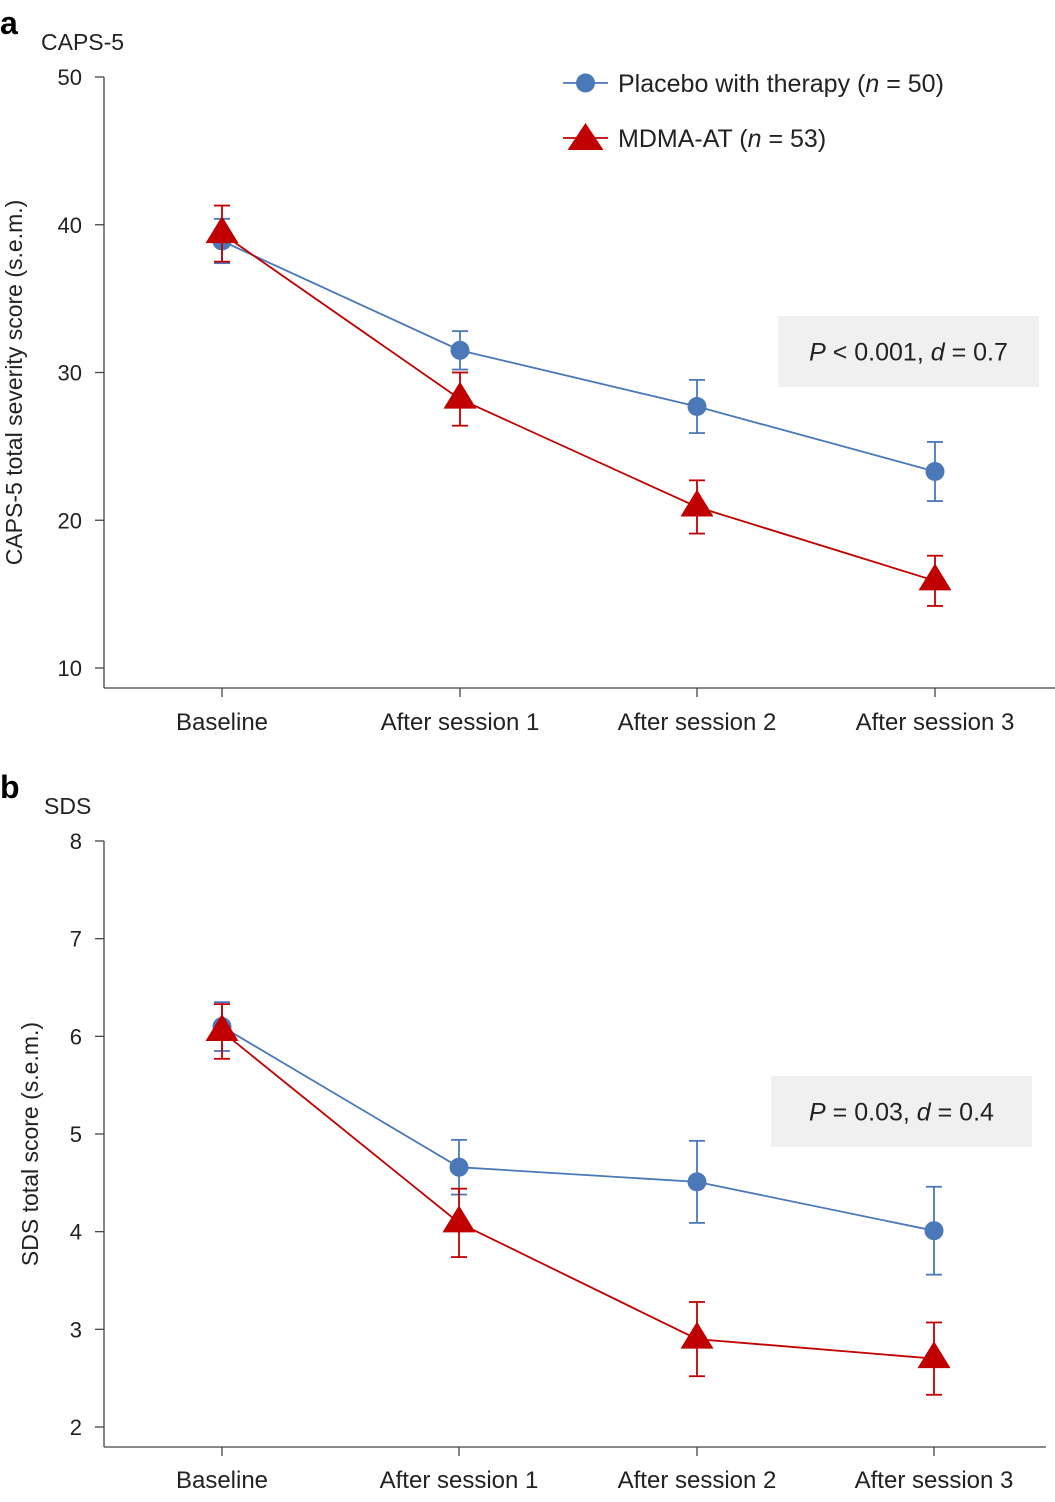 Image resolution: width=1055 pixels, height=1502 pixels. What do you see at coordinates (76, 1134) in the screenshot?
I see `y-tick-label: 5` at bounding box center [76, 1134].